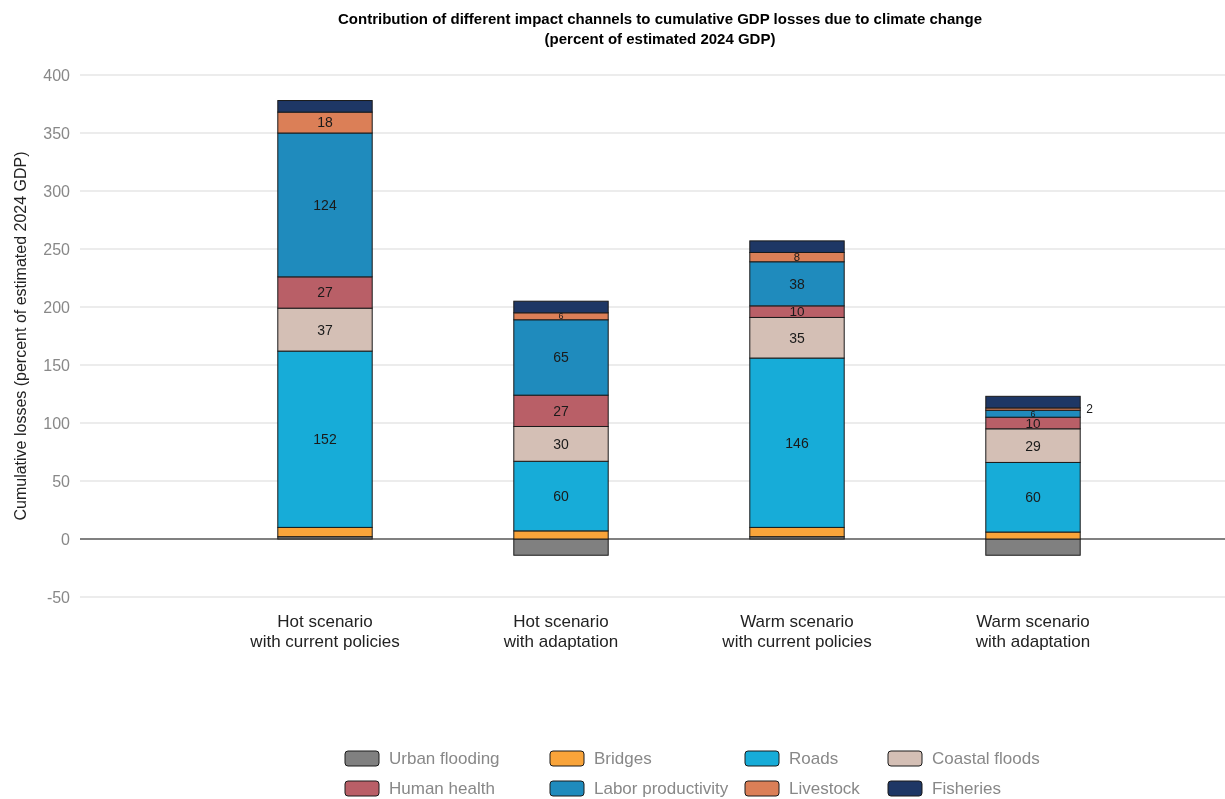  What do you see at coordinates (58, 597) in the screenshot?
I see `y-tick-label: -50` at bounding box center [58, 597].